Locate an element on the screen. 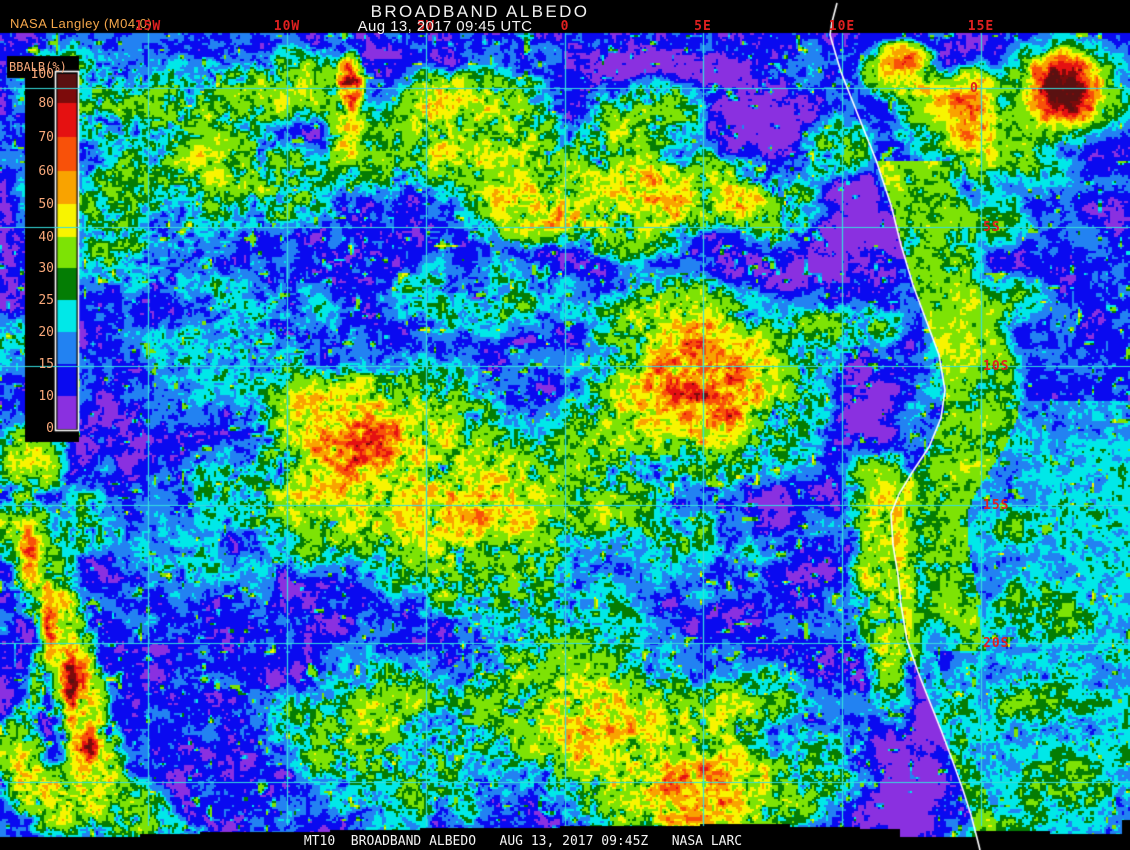 This screenshot has width=1130, height=850. legend-title: BBALB(%) is located at coordinates (38, 67).